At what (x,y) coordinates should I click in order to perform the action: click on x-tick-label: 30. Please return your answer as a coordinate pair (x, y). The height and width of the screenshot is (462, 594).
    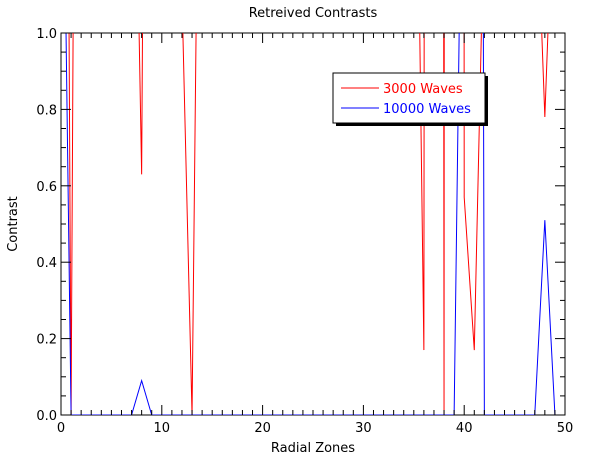
    Looking at the image, I should click on (363, 428).